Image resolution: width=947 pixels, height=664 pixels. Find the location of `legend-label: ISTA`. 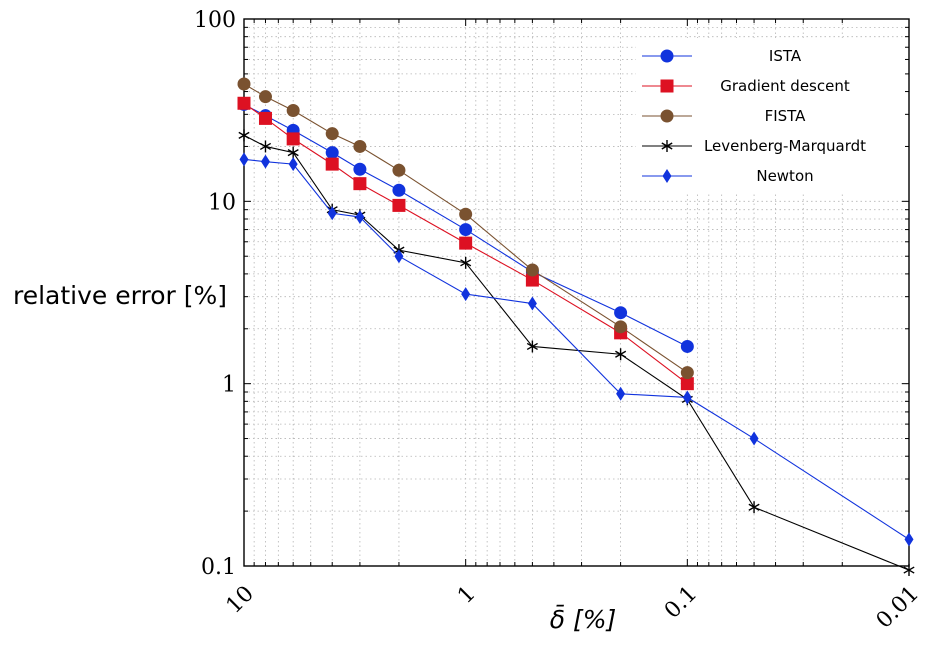

legend-label: ISTA is located at coordinates (785, 56).